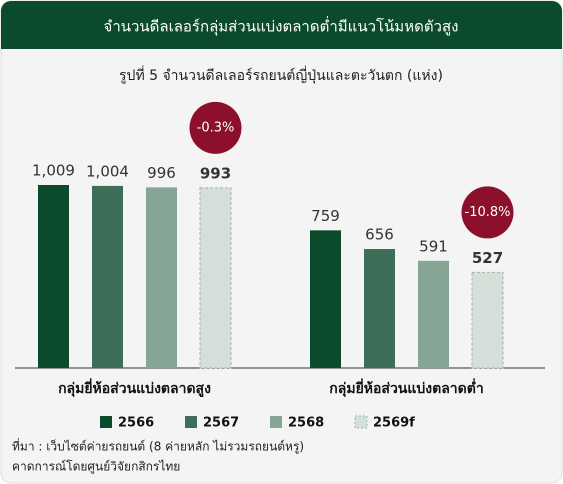 Image resolution: width=563 pixels, height=484 pixels. I want to click on note: คาดการณ์โดยศูนย์วิจัยกสิกรไทย, so click(96, 467).